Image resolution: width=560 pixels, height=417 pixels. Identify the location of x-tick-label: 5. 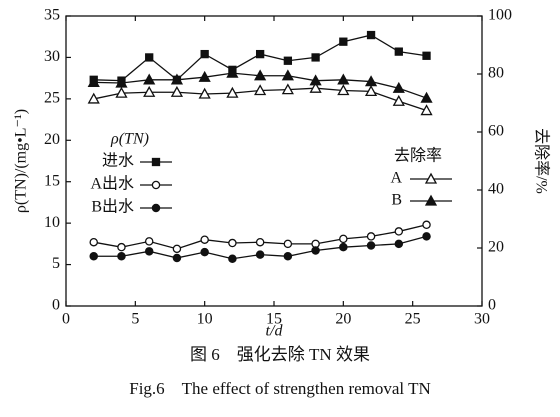
(135, 319).